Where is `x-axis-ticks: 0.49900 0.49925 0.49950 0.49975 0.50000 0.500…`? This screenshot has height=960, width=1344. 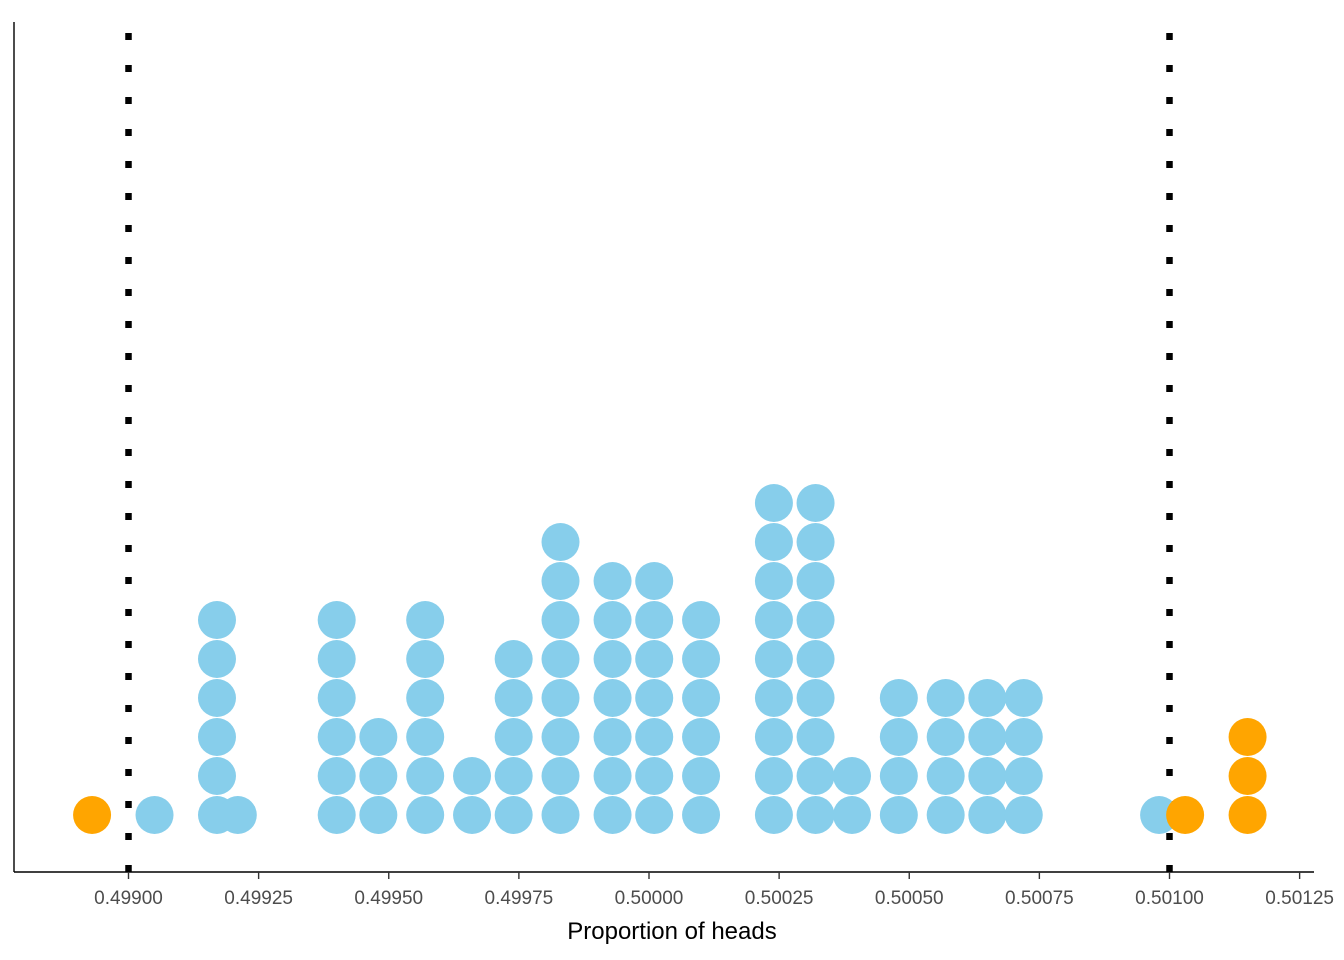 x-axis-ticks: 0.49900 0.49925 0.49950 0.49975 0.50000 0.500… is located at coordinates (714, 890).